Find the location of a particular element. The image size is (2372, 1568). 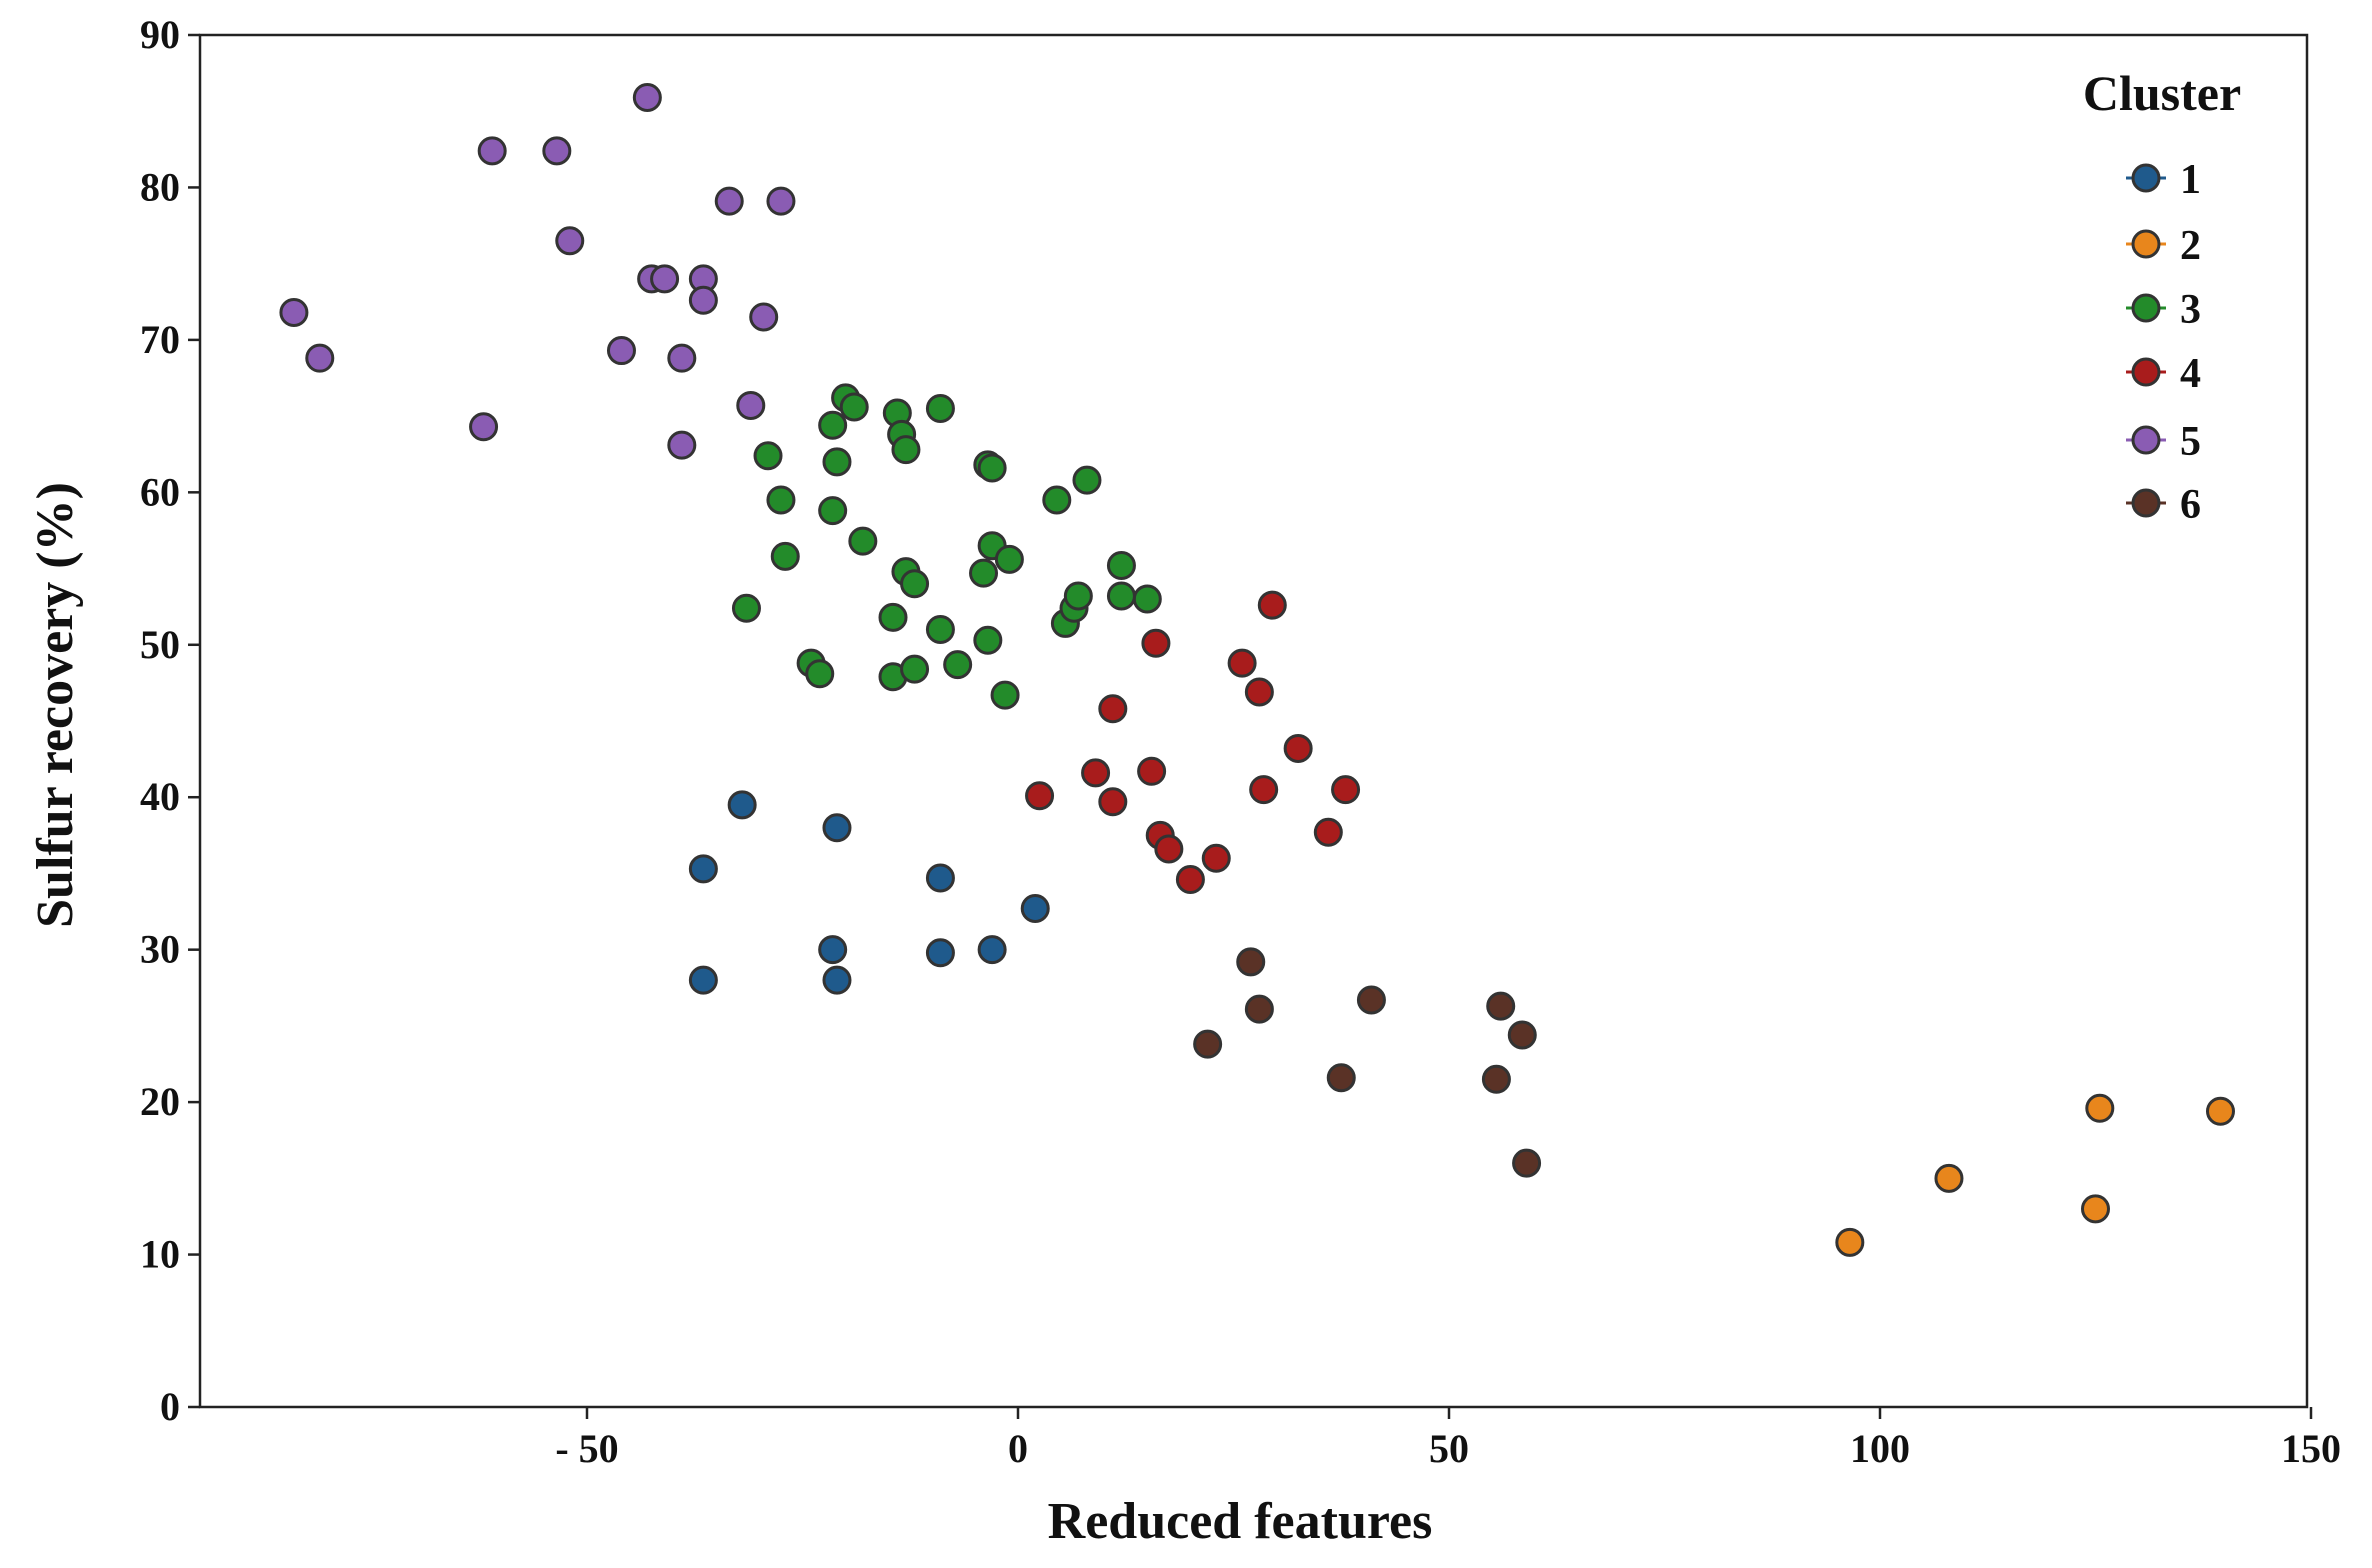

y-tick-label: 80 is located at coordinates (160, 186).